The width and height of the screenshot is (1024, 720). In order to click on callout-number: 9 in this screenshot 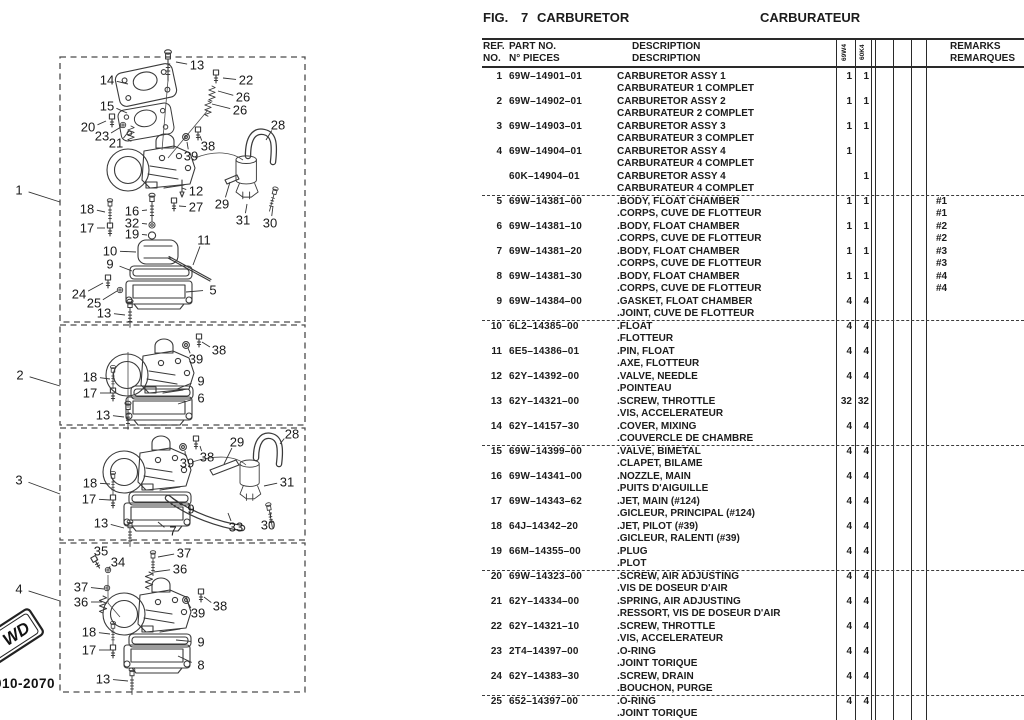, I will do `click(190, 509)`.